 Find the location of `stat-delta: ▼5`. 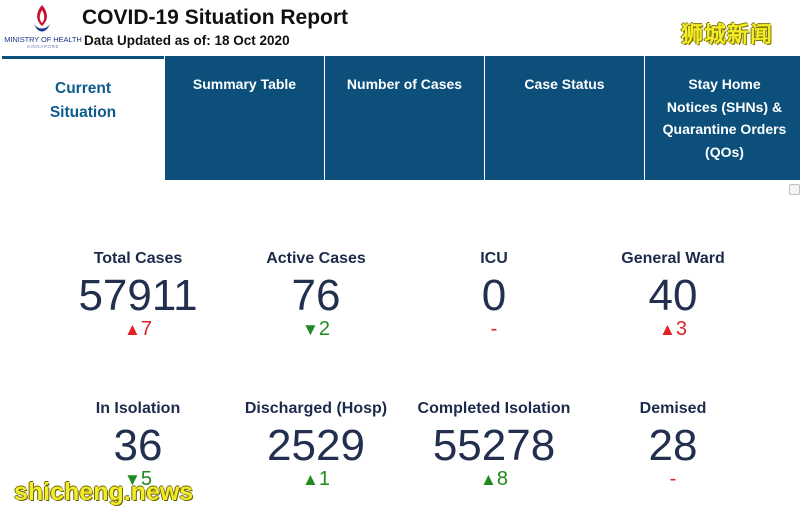

stat-delta: ▼5 is located at coordinates (138, 479).